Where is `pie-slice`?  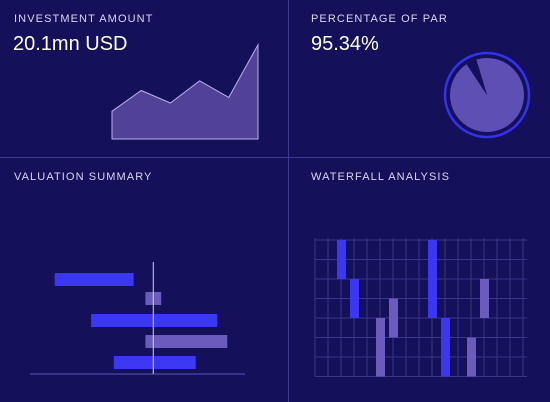
pie-slice is located at coordinates (487, 95).